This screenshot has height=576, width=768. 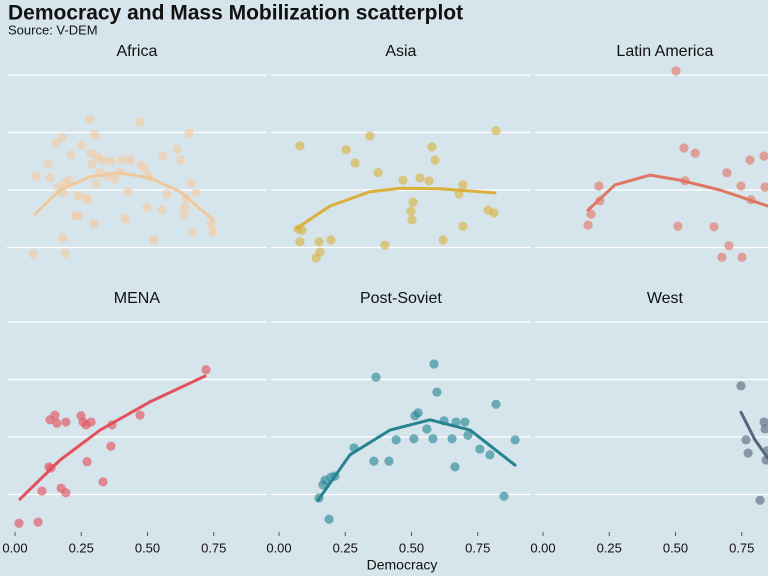 What do you see at coordinates (401, 298) in the screenshot?
I see `panel-title: Post-Soviet` at bounding box center [401, 298].